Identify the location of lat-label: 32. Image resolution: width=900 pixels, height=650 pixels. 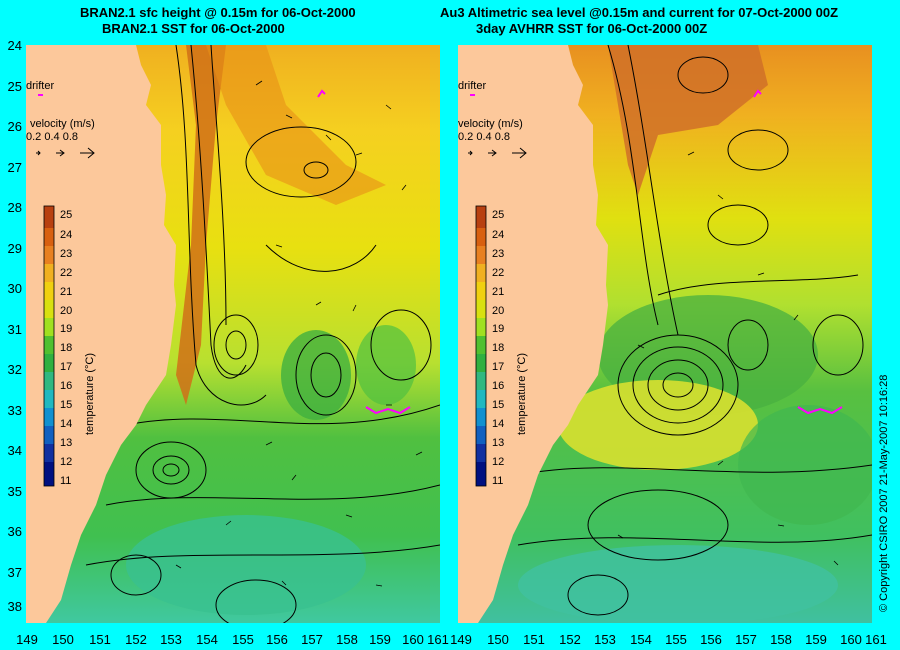
(14, 369).